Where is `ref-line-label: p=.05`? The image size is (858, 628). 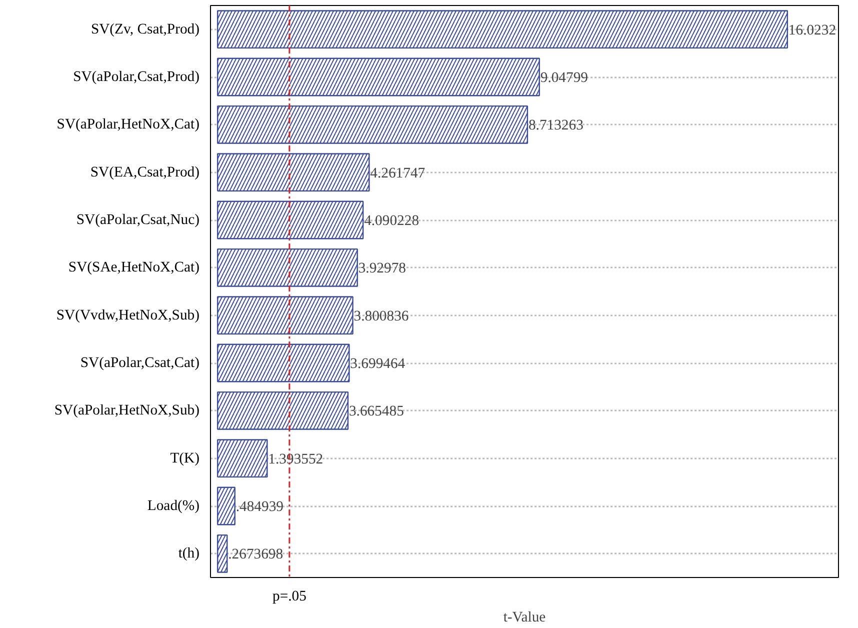
ref-line-label: p=.05 is located at coordinates (289, 596).